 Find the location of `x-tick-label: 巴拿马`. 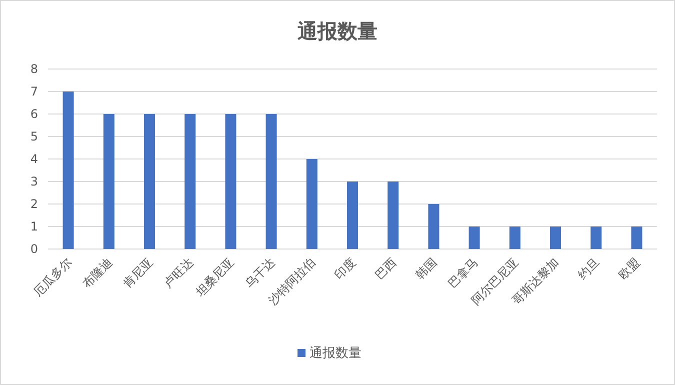

x-tick-label: 巴拿马 is located at coordinates (462, 273).